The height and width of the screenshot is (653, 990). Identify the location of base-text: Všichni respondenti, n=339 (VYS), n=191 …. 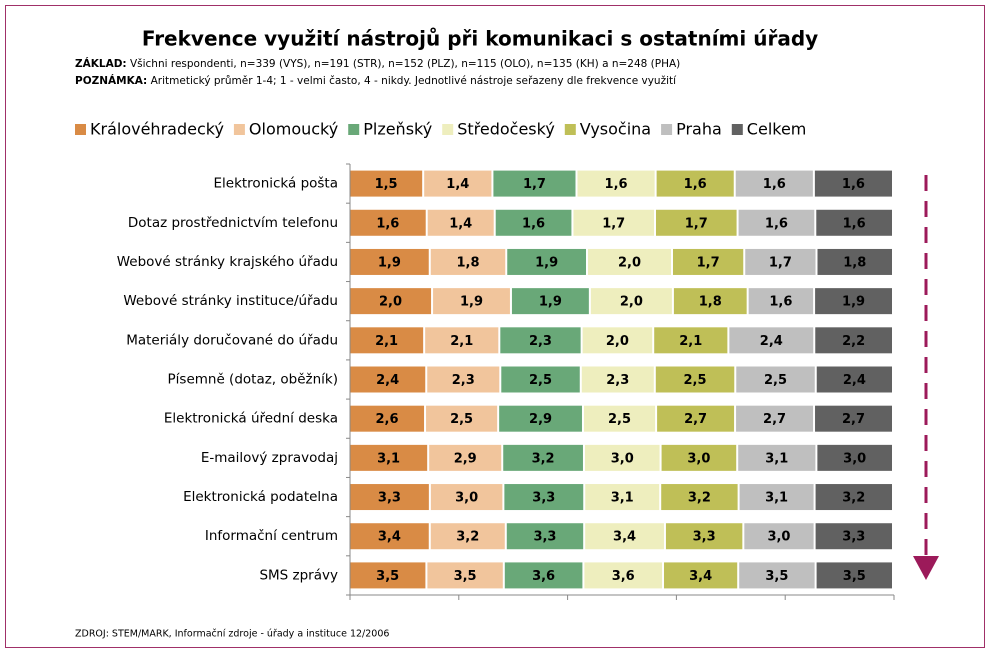
(405, 64).